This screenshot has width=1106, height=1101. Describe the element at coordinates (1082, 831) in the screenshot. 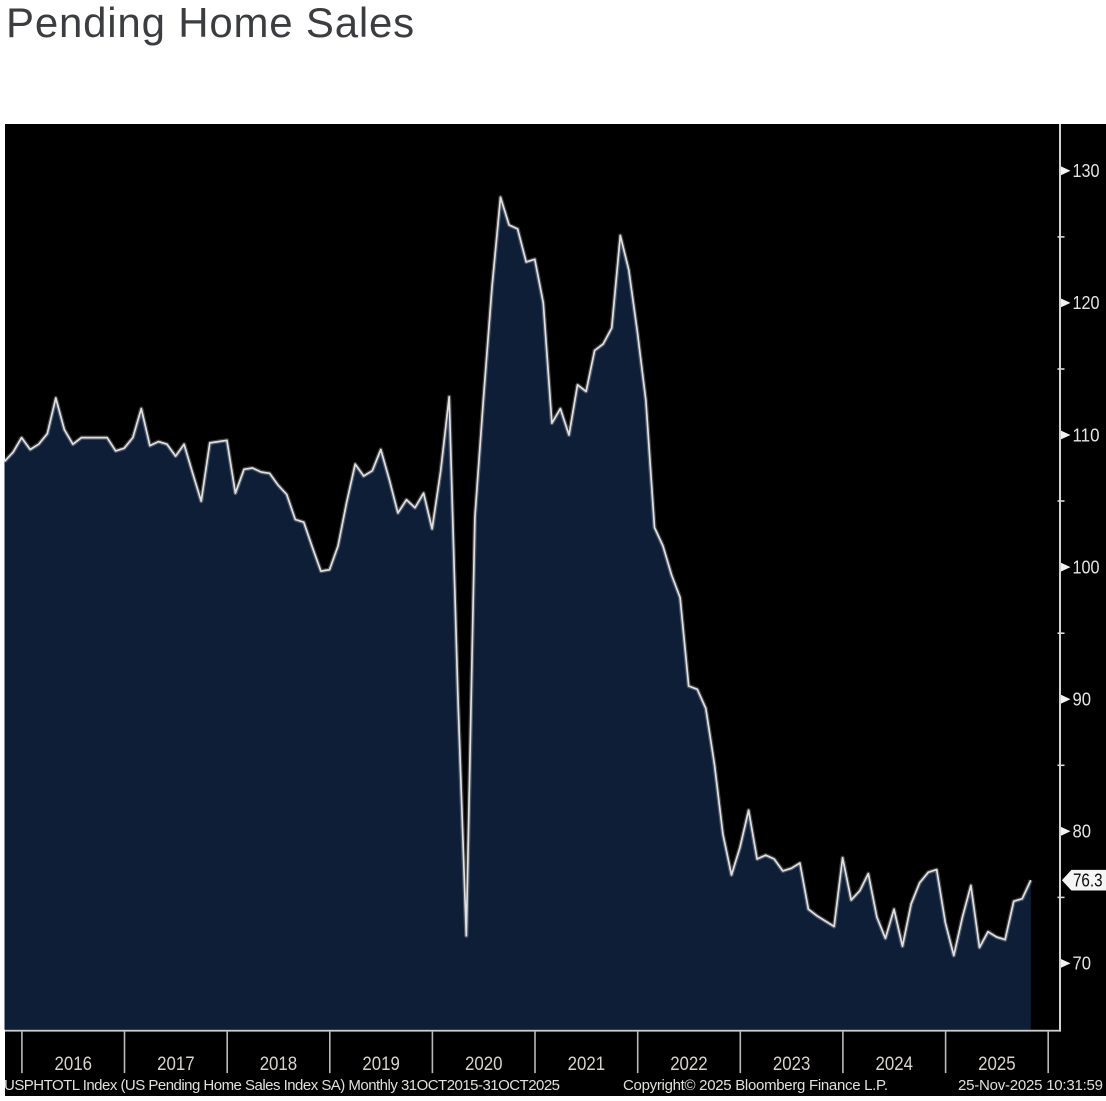

I see `svg-text: 80` at that location.